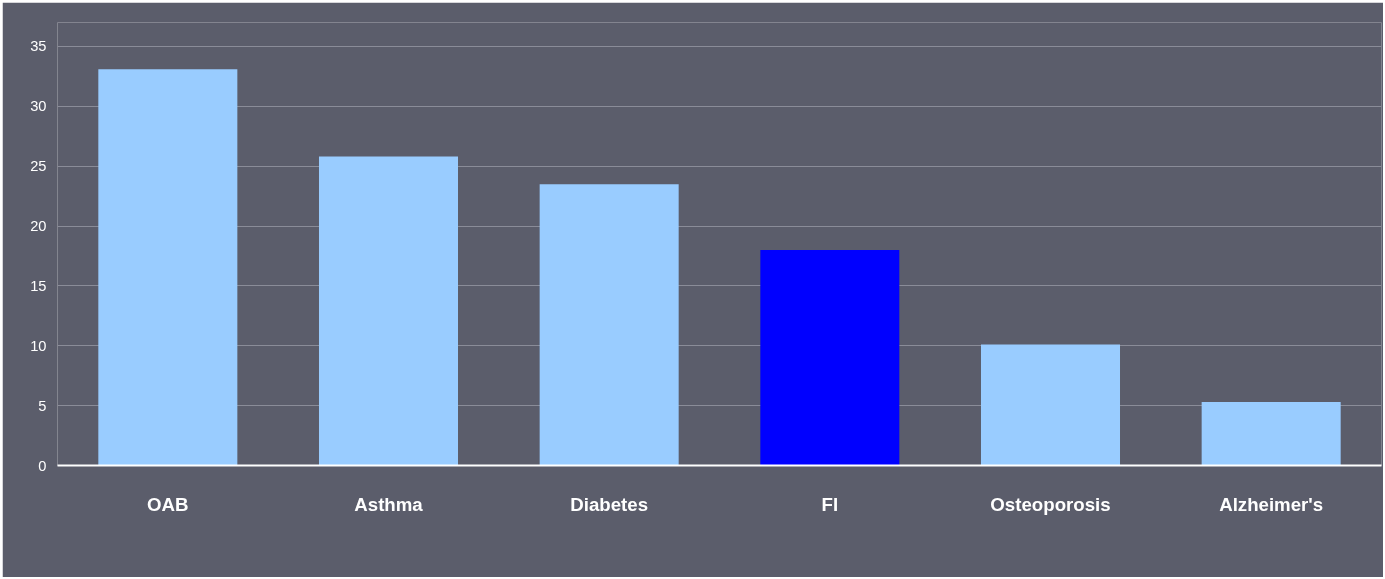 The width and height of the screenshot is (1385, 579). What do you see at coordinates (830, 504) in the screenshot?
I see `x-tick-label: FI` at bounding box center [830, 504].